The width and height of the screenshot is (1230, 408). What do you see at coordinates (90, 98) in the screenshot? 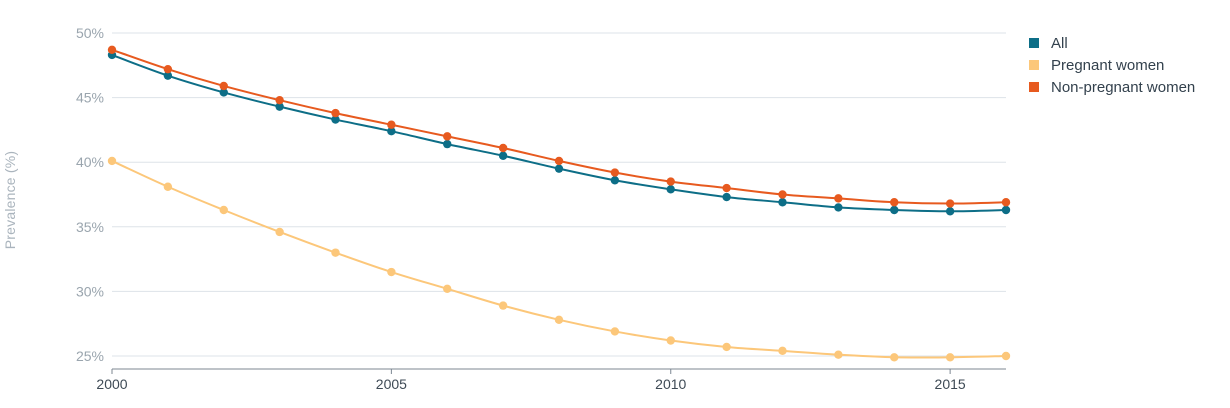
I see `y-tick-label: 45%` at bounding box center [90, 98].